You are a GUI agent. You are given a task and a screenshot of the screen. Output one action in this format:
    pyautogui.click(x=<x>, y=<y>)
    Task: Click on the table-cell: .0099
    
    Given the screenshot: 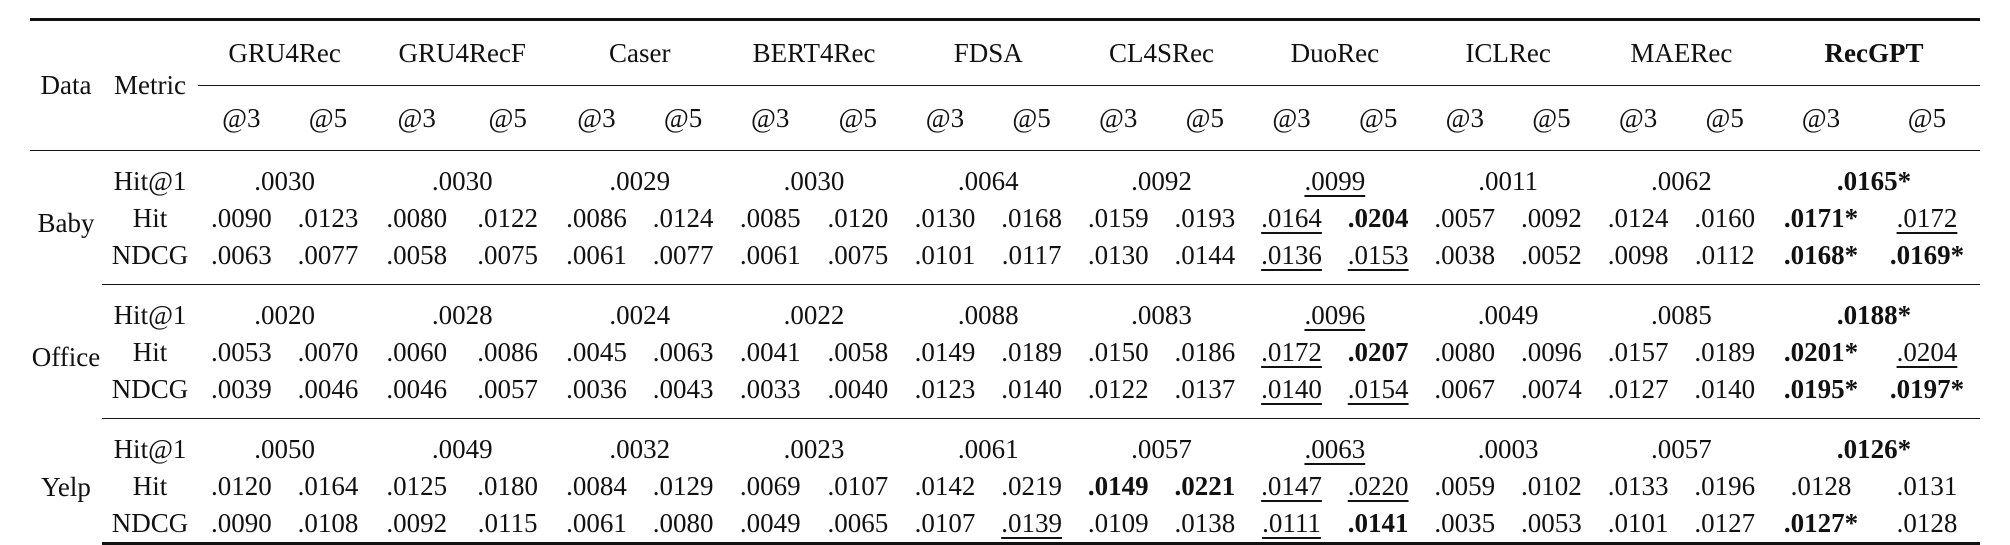 What is the action you would take?
    pyautogui.click(x=1335, y=175)
    